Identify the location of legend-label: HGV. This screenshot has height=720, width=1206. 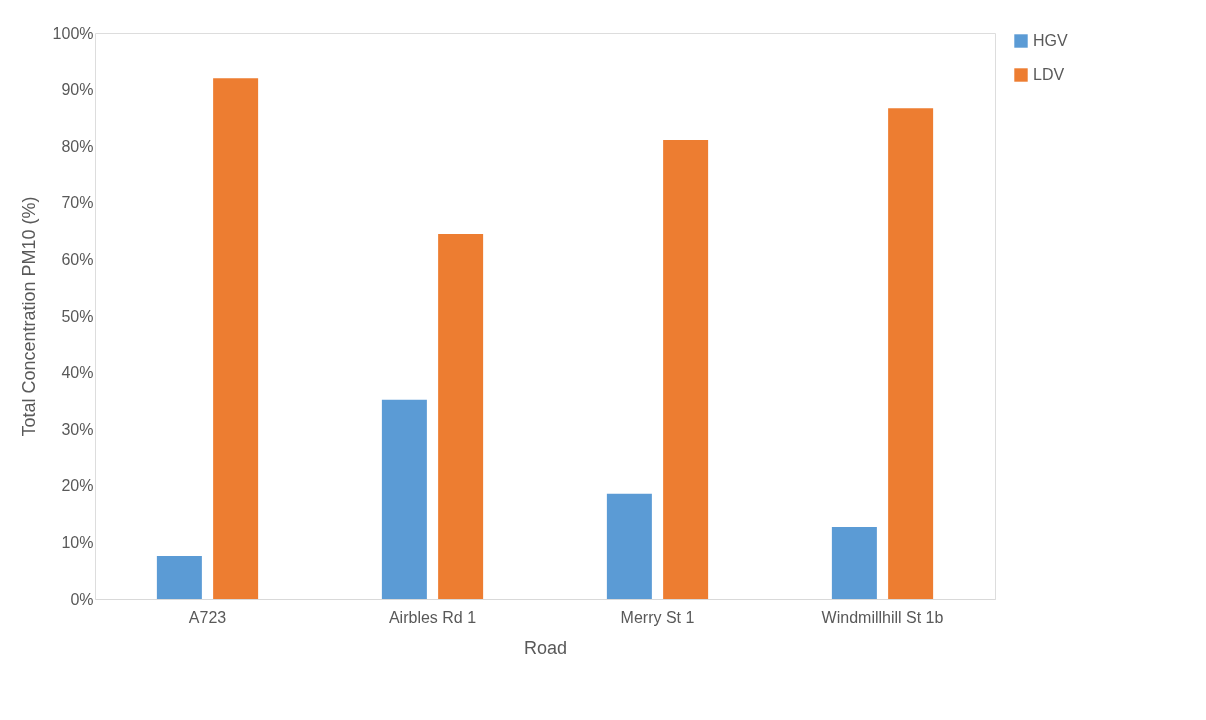
(1050, 40).